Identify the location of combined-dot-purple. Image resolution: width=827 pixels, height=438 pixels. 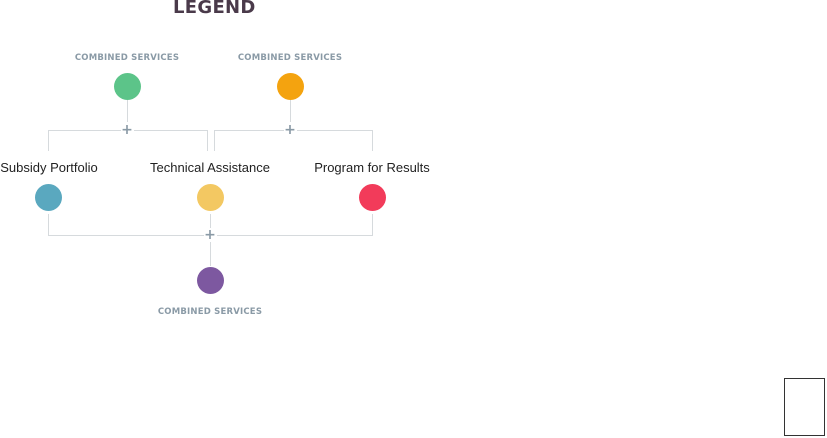
(210, 280).